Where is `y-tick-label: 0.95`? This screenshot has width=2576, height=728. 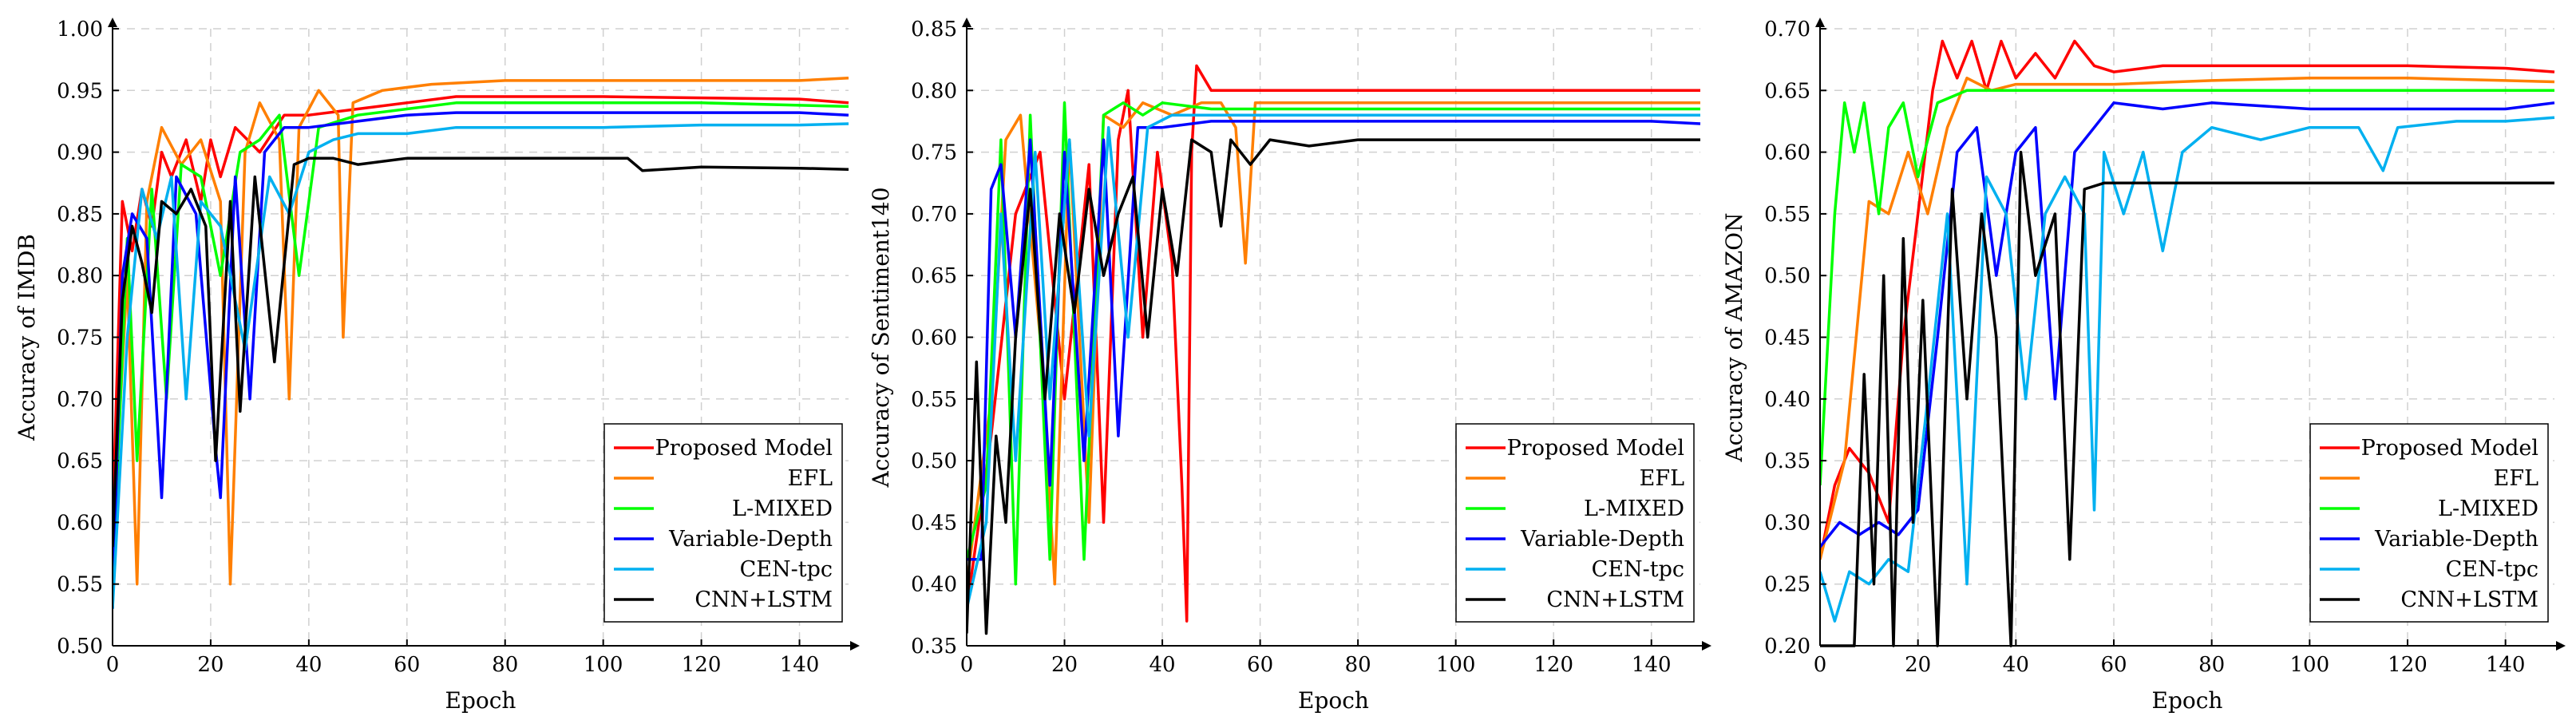
y-tick-label: 0.95 is located at coordinates (80, 91).